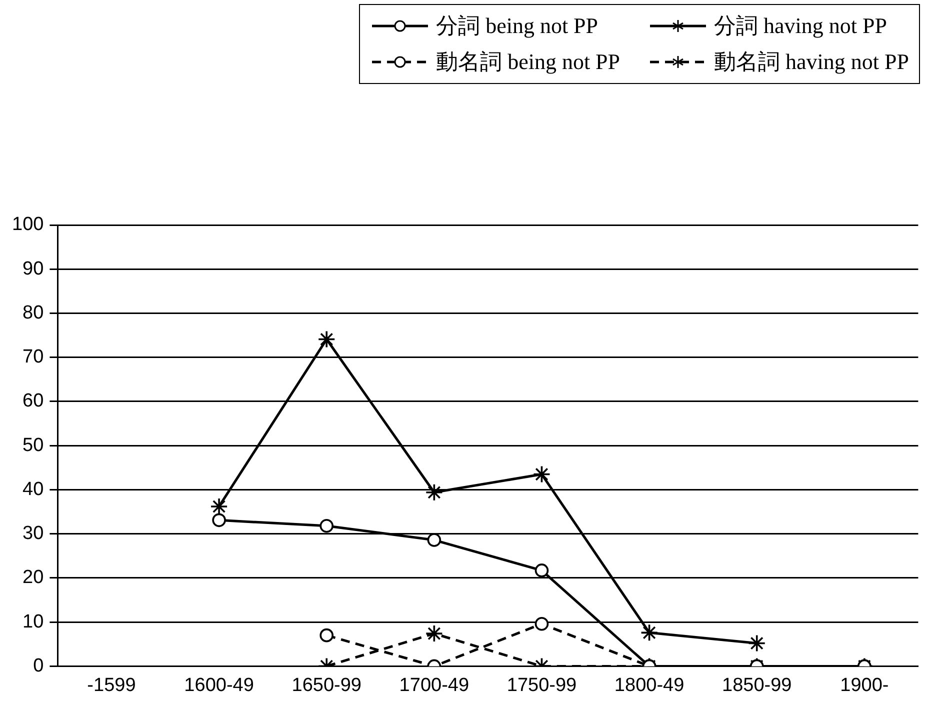 The height and width of the screenshot is (711, 928). What do you see at coordinates (33, 577) in the screenshot?
I see `y-tick-label: 20` at bounding box center [33, 577].